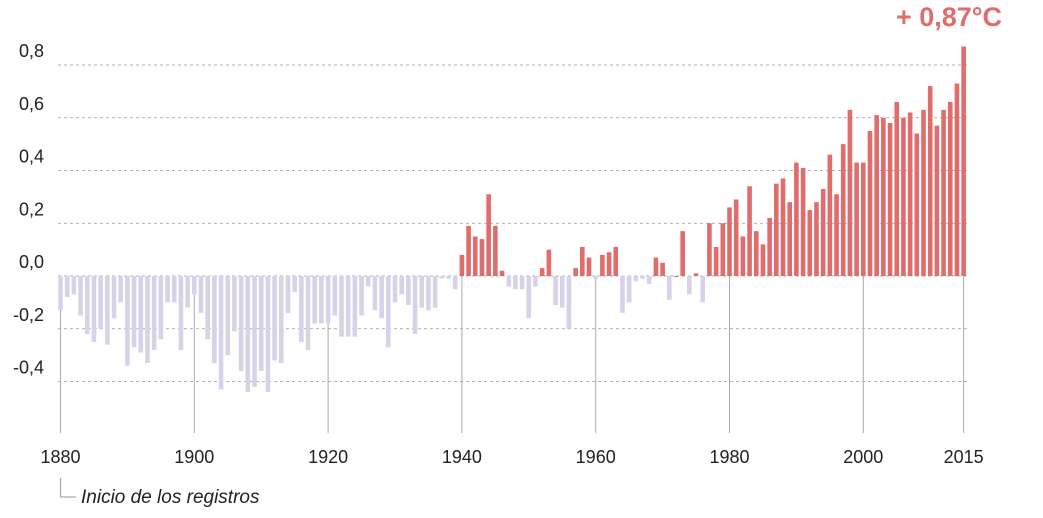 Image resolution: width=1043 pixels, height=518 pixels. What do you see at coordinates (964, 457) in the screenshot?
I see `x-tick-label: 2015` at bounding box center [964, 457].